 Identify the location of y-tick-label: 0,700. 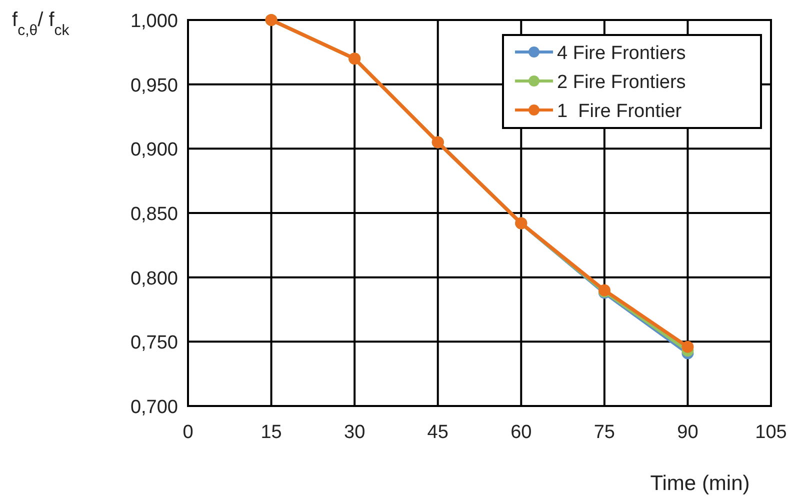
(154, 407).